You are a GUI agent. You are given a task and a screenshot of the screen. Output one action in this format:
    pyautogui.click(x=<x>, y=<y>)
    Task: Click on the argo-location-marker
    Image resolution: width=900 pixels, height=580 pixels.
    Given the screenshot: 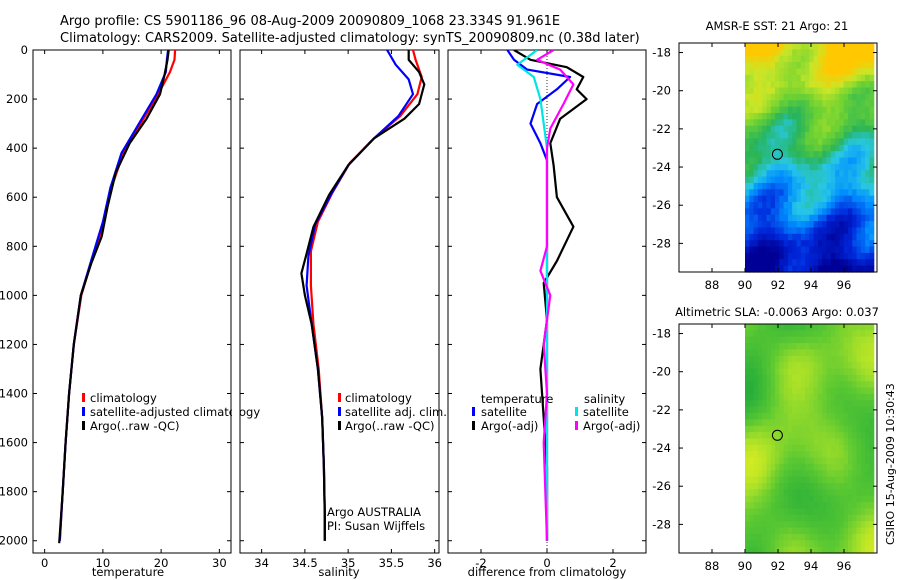 What is the action you would take?
    pyautogui.click(x=777, y=435)
    